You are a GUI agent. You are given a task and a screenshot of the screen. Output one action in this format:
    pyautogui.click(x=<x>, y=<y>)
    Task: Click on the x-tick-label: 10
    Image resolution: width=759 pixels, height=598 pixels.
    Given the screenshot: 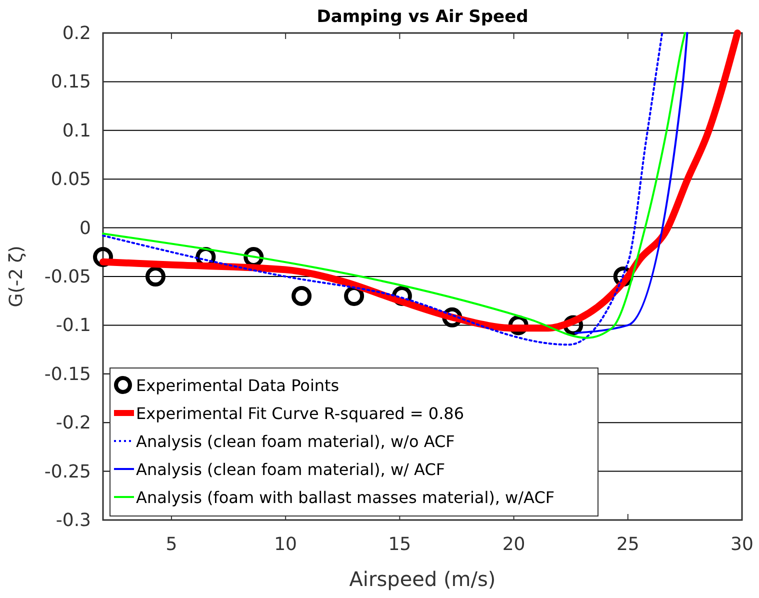 What is the action you would take?
    pyautogui.click(x=286, y=544)
    